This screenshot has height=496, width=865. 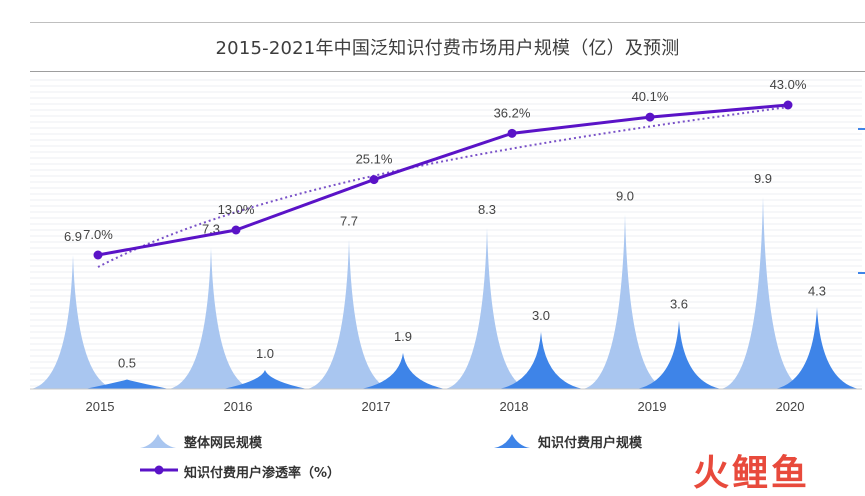 I want to click on x-tick-label: 2018, so click(x=514, y=406).